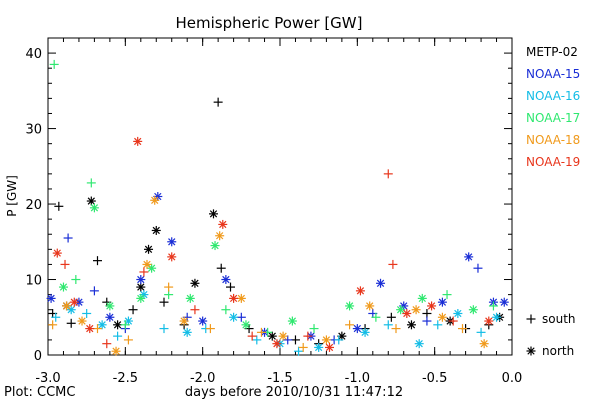 The height and width of the screenshot is (400, 600). I want to click on y-tick-label: 10, so click(33, 281).